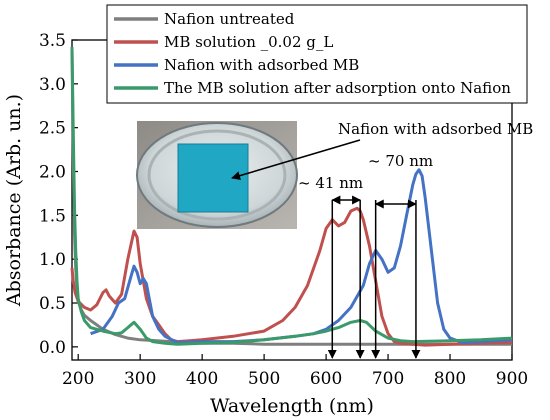 This screenshot has width=550, height=420. What do you see at coordinates (296, 160) in the screenshot?
I see `inset-pointer-arrow` at bounding box center [296, 160].